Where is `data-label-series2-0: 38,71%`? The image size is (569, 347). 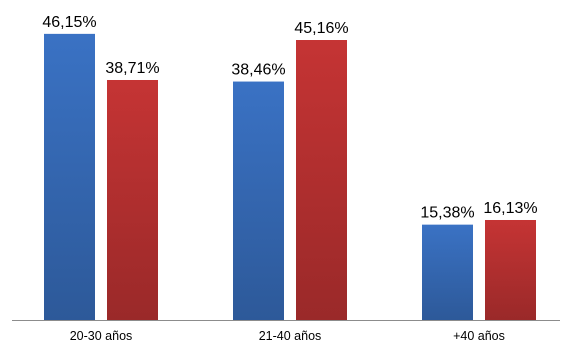
data-label-series2-0: 38,71% is located at coordinates (132, 68).